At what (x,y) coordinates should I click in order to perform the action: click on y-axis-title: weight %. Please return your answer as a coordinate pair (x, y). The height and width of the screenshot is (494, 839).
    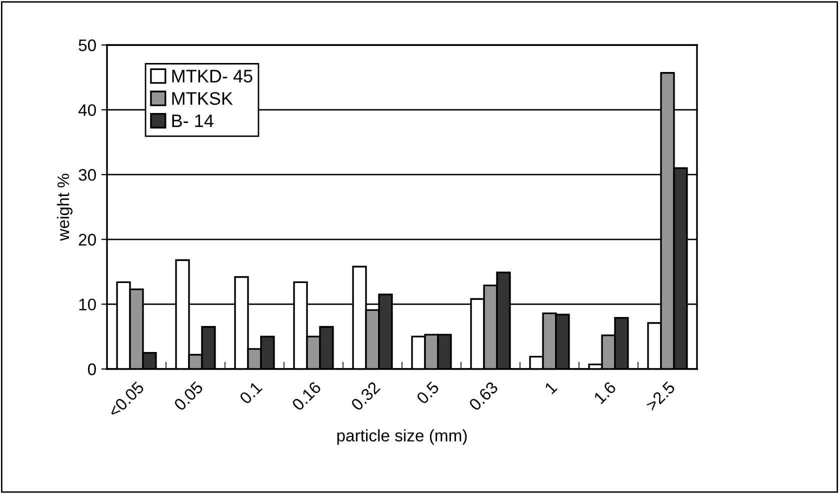
    Looking at the image, I should click on (64, 207).